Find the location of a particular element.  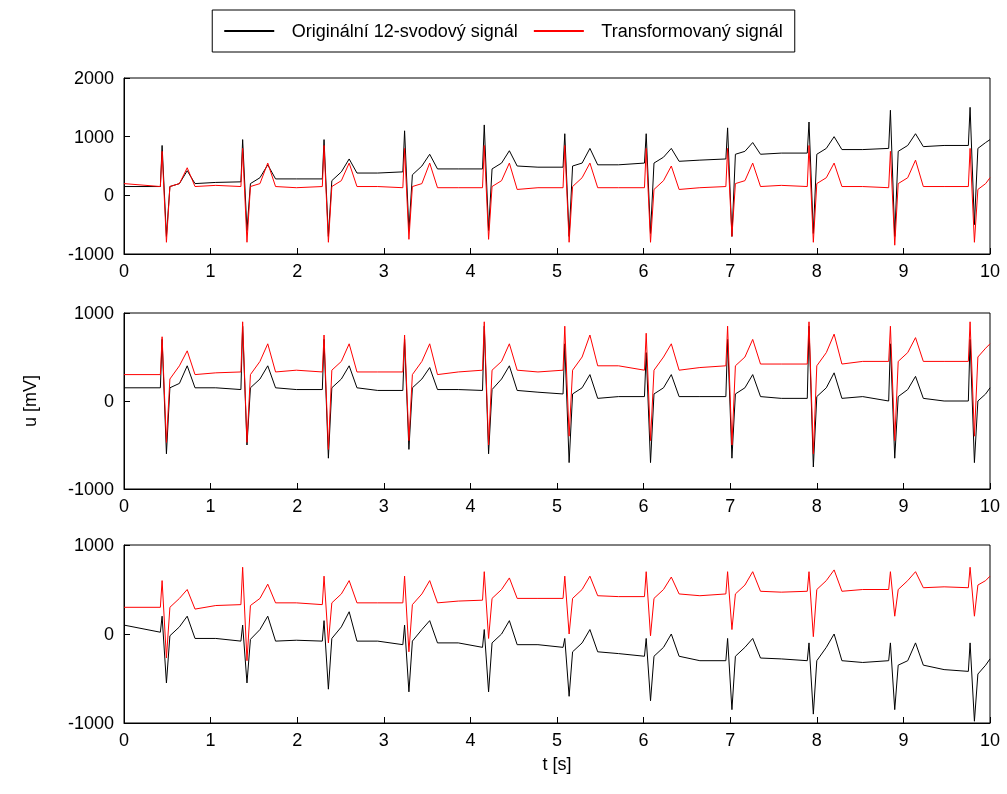

legend-label: Transformovaný signál is located at coordinates (692, 31).